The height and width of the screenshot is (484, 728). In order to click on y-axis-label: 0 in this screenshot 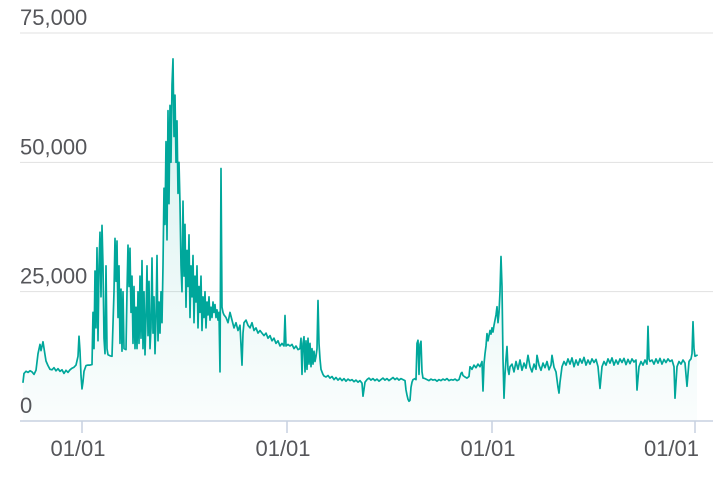, I will do `click(26, 405)`.